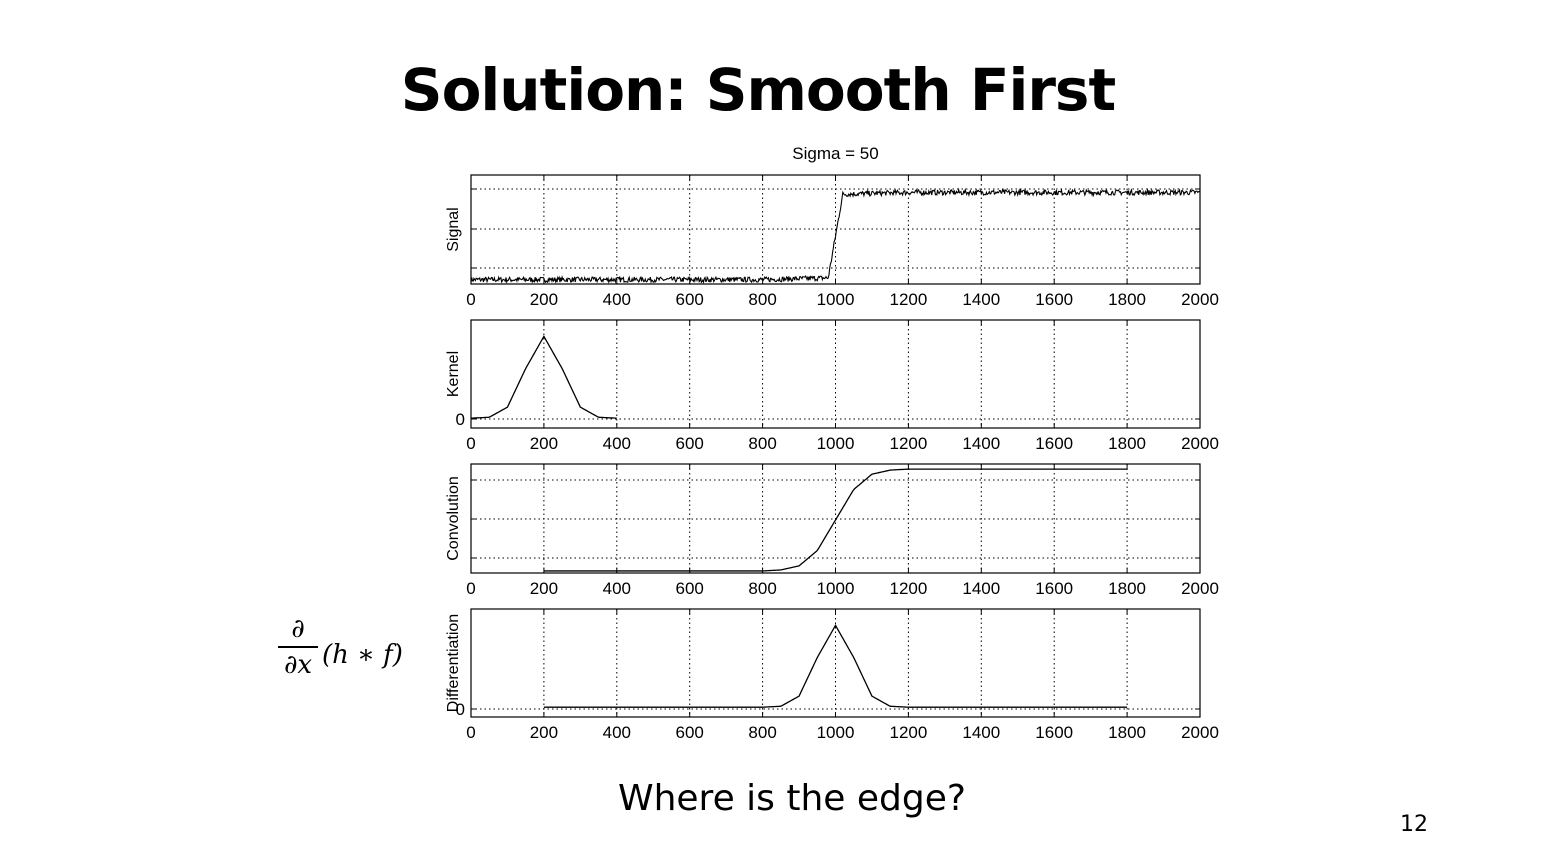  Describe the element at coordinates (1414, 824) in the screenshot. I see `page-number: 12` at that location.